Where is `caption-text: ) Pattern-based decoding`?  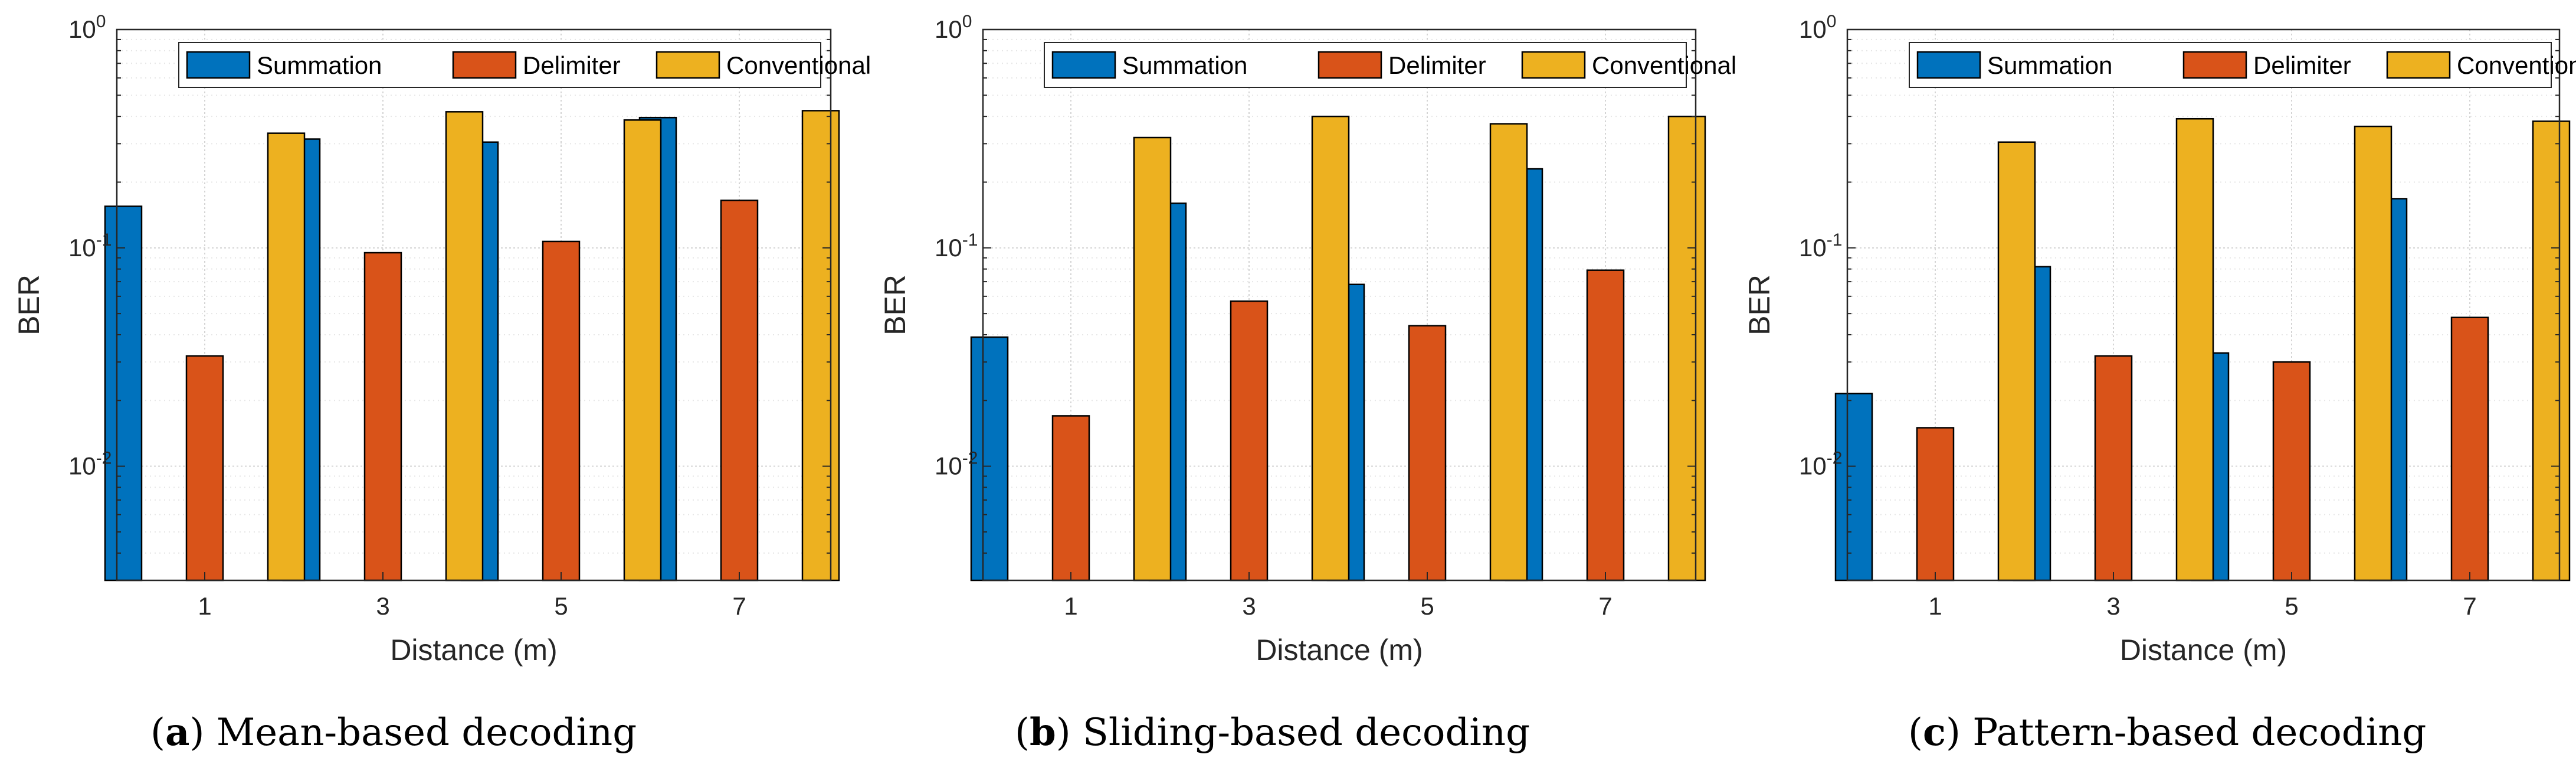 caption-text: ) Pattern-based decoding is located at coordinates (2186, 733).